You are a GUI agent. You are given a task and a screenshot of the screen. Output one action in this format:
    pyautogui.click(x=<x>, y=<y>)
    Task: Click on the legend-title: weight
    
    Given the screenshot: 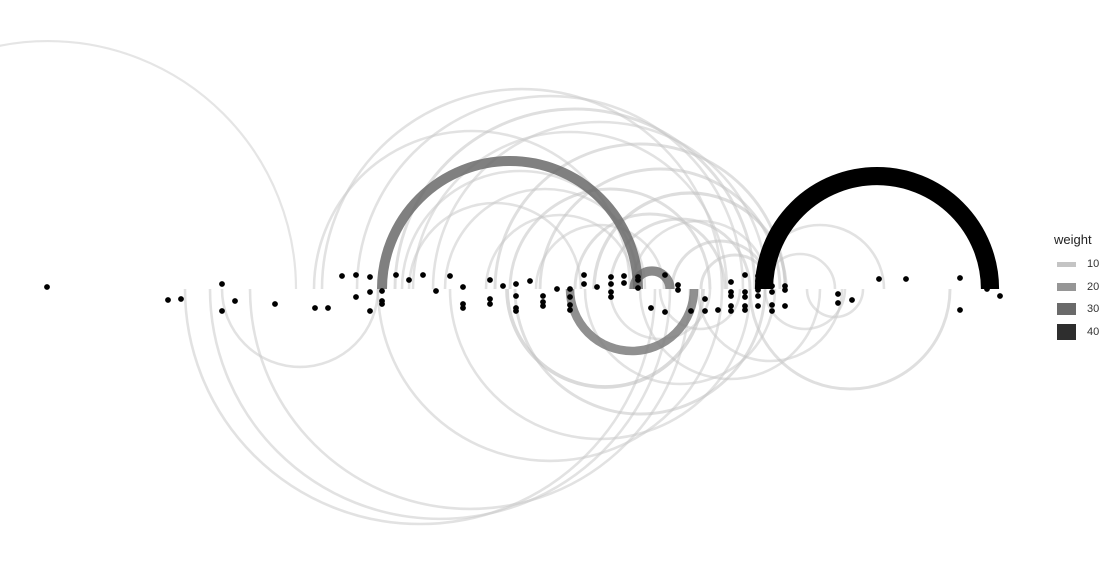 What is the action you would take?
    pyautogui.click(x=1073, y=239)
    